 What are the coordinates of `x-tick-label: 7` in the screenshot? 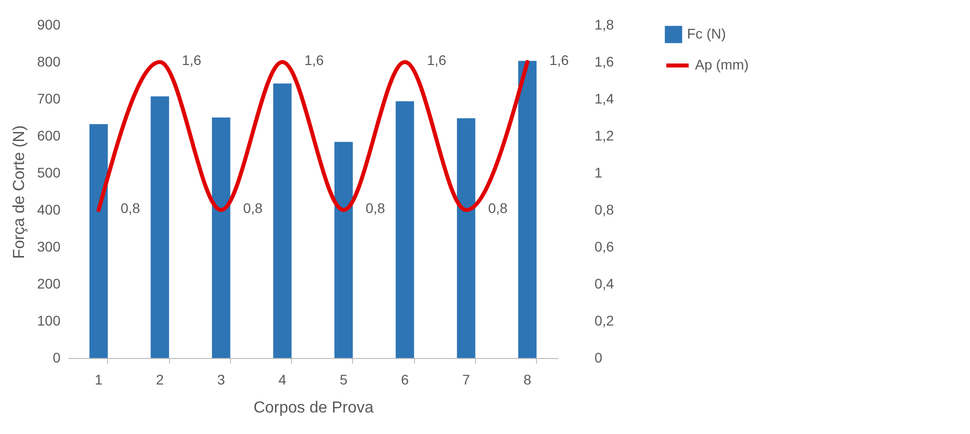 It's located at (466, 380).